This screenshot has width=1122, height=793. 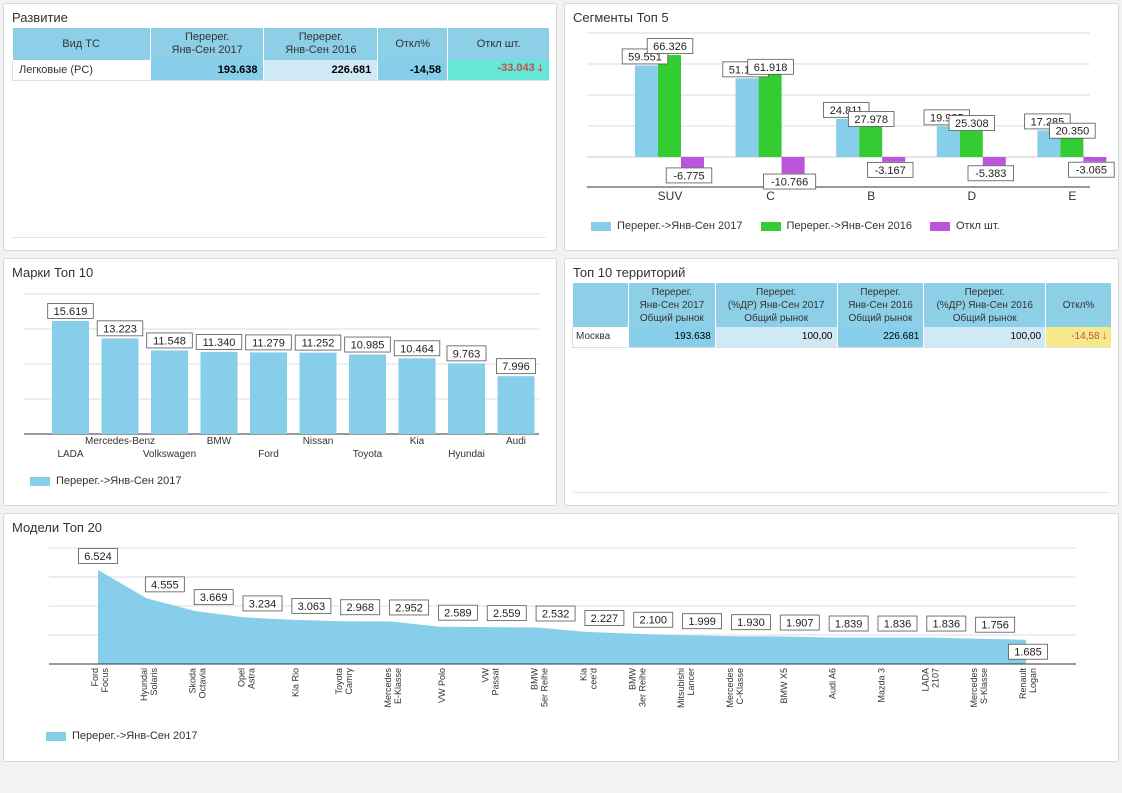 What do you see at coordinates (670, 47) in the screenshot?
I see `data-label: 66.326` at bounding box center [670, 47].